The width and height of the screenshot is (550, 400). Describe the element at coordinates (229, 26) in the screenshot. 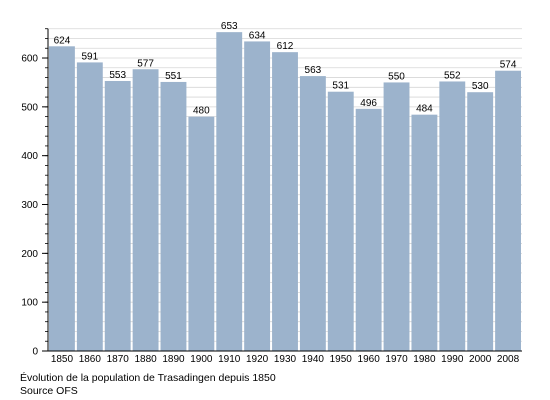

I see `bar-value-label: 653` at that location.